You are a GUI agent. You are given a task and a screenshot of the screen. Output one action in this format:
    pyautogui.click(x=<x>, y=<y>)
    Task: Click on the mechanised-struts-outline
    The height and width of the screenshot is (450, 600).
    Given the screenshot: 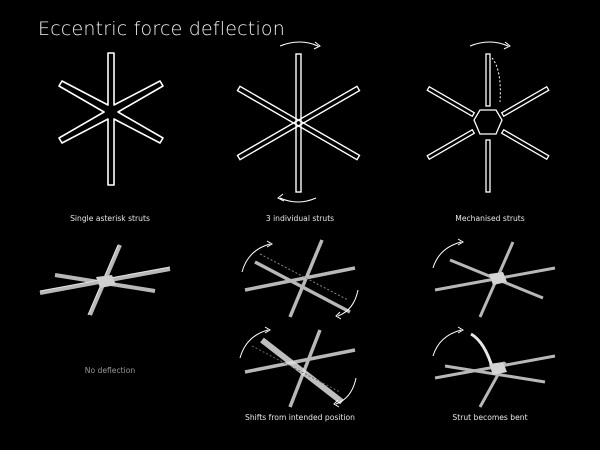 What is the action you would take?
    pyautogui.click(x=490, y=122)
    